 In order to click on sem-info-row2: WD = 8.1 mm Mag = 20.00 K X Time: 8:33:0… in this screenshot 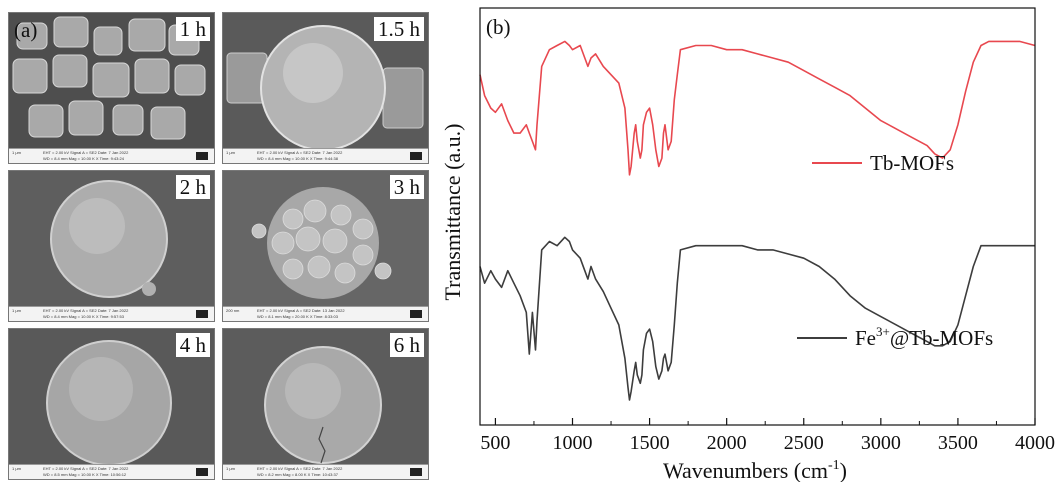, I will do `click(297, 316)`.